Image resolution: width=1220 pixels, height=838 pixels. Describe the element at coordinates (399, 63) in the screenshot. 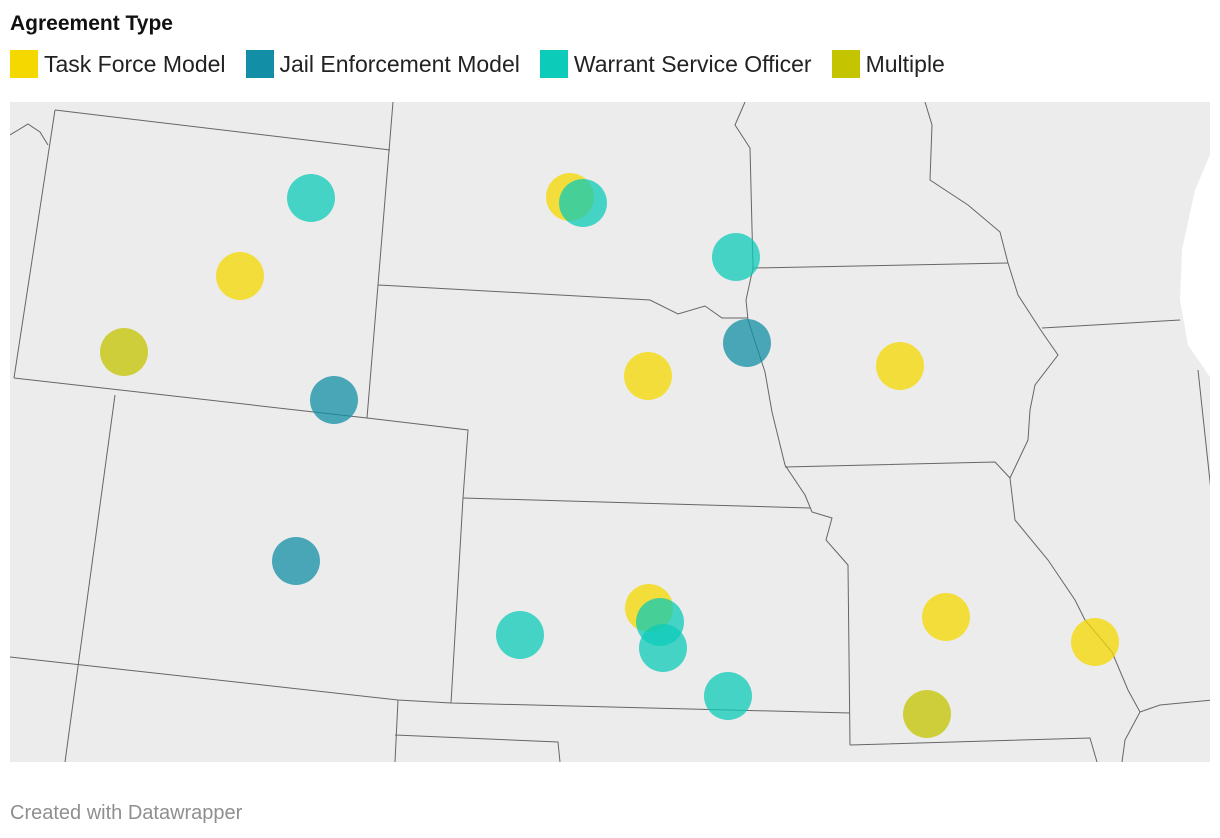

I see `legend-label: Jail Enforcement Model` at that location.